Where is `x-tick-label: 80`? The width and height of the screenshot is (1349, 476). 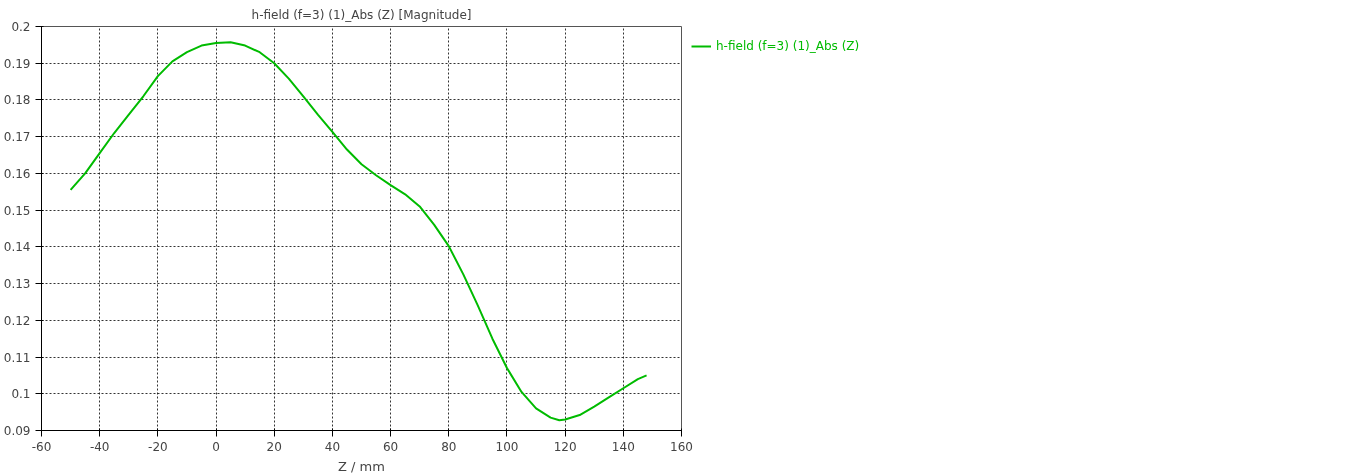
x-tick-label: 80 is located at coordinates (449, 446).